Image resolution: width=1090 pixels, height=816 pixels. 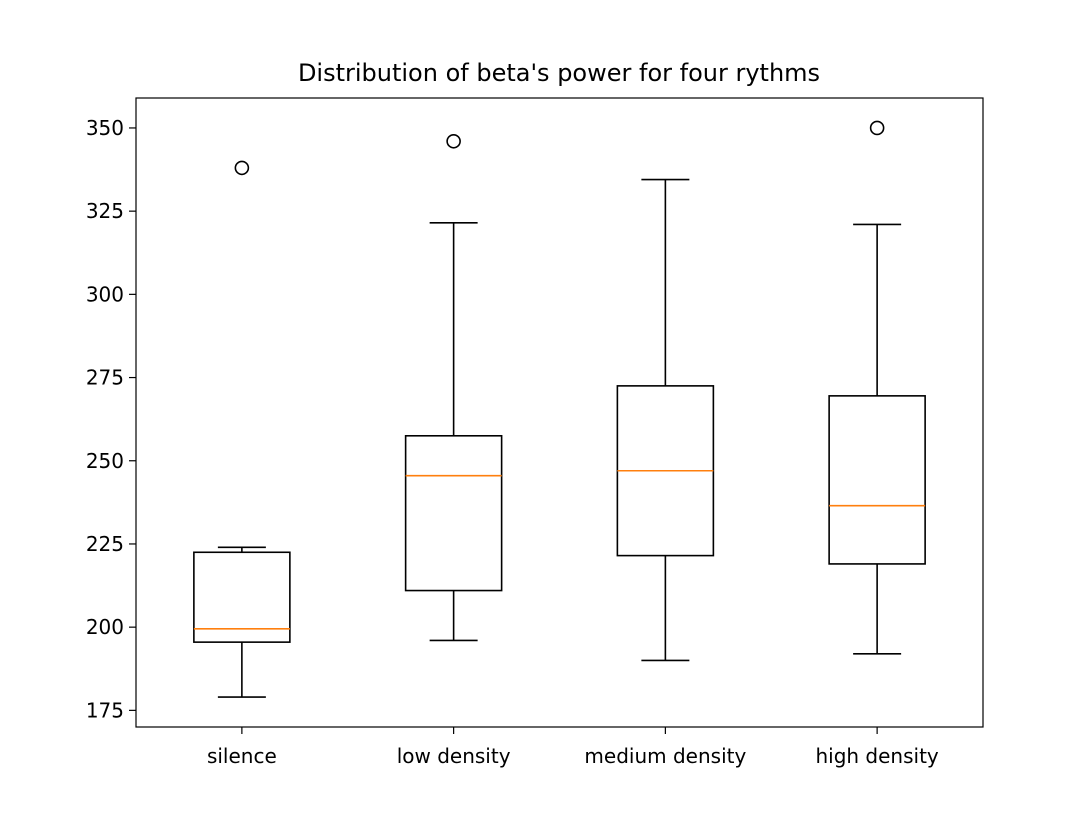 I want to click on y-tick-label: 250, so click(x=105, y=461).